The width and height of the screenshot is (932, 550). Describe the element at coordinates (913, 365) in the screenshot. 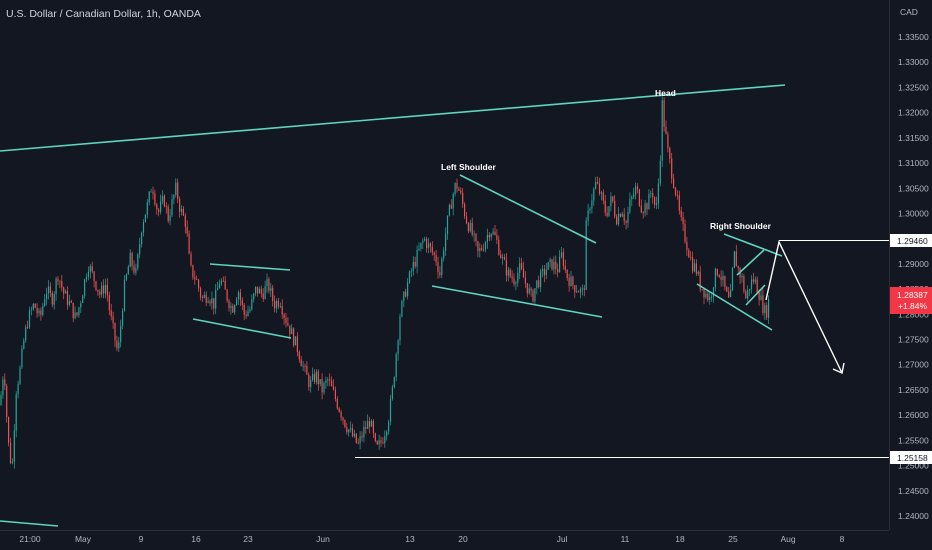

I see `price-tick-label: 1.27000` at that location.